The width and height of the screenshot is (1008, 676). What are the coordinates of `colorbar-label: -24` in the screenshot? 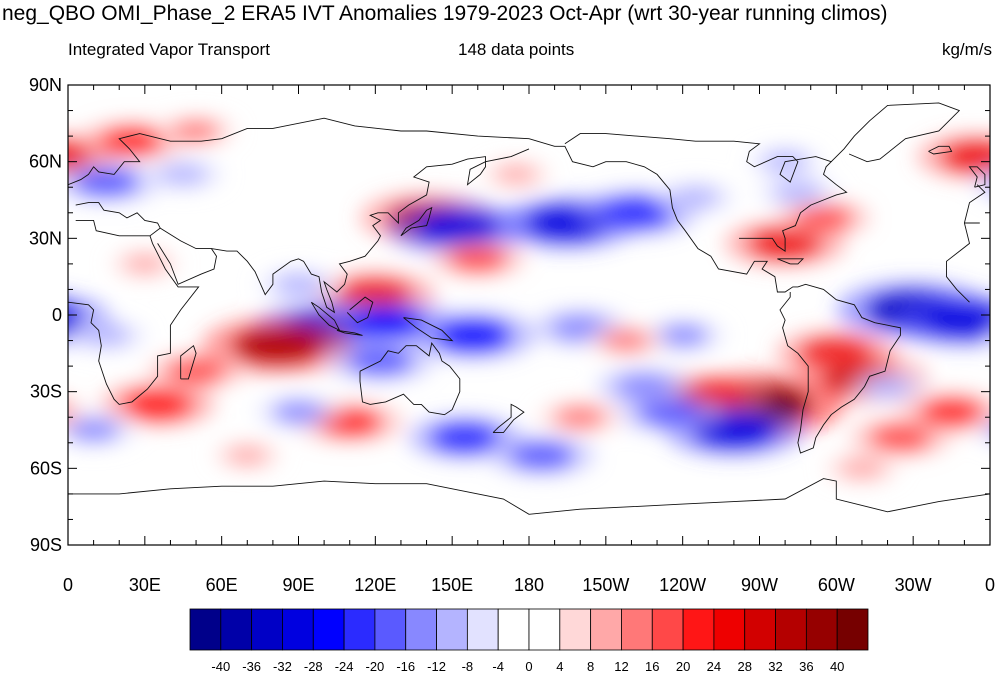 It's located at (344, 666).